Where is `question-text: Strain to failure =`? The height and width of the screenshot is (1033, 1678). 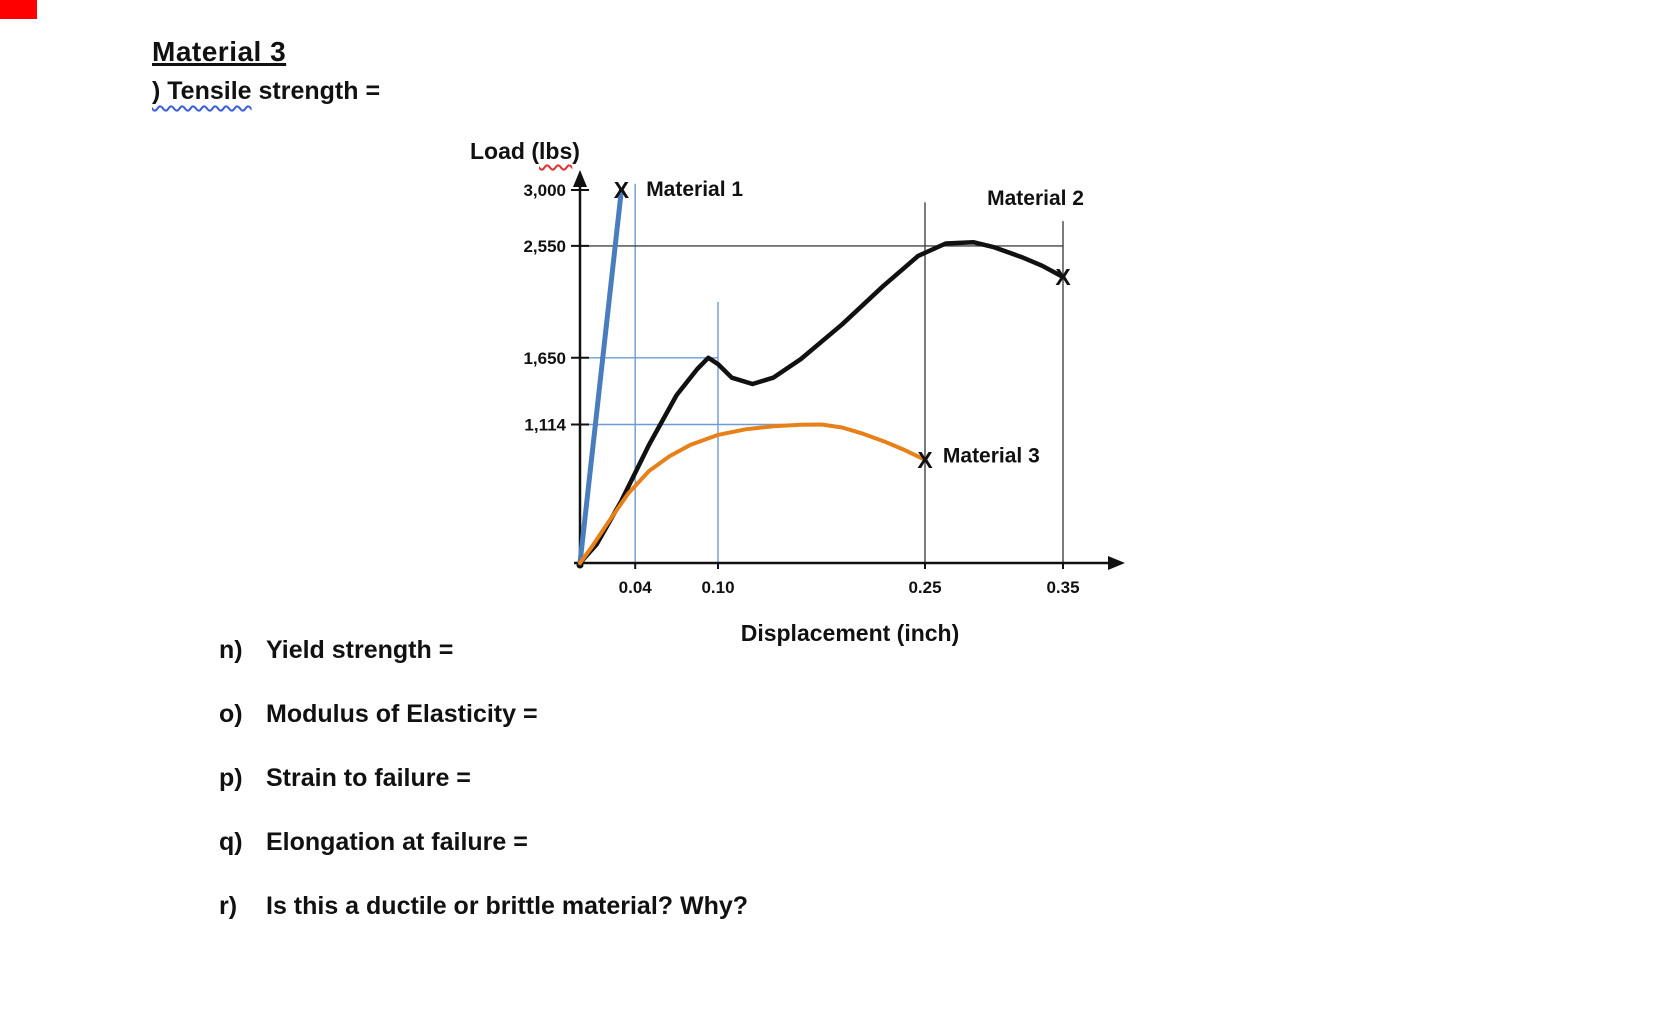
question-text: Strain to failure = is located at coordinates (368, 778).